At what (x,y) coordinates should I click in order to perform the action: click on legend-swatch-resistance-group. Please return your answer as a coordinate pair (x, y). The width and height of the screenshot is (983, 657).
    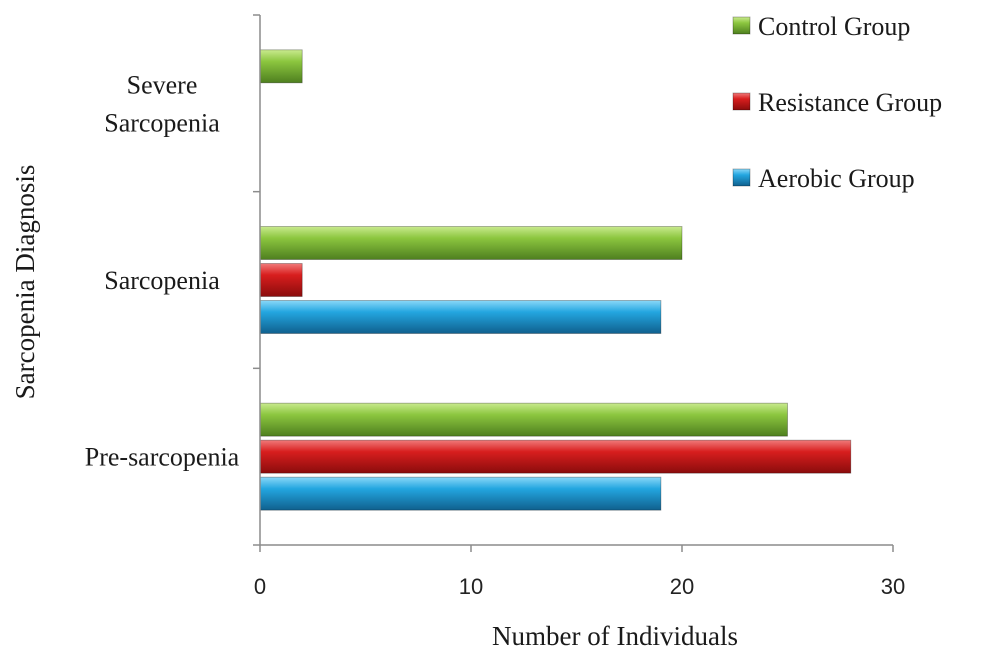
    Looking at the image, I should click on (741, 101).